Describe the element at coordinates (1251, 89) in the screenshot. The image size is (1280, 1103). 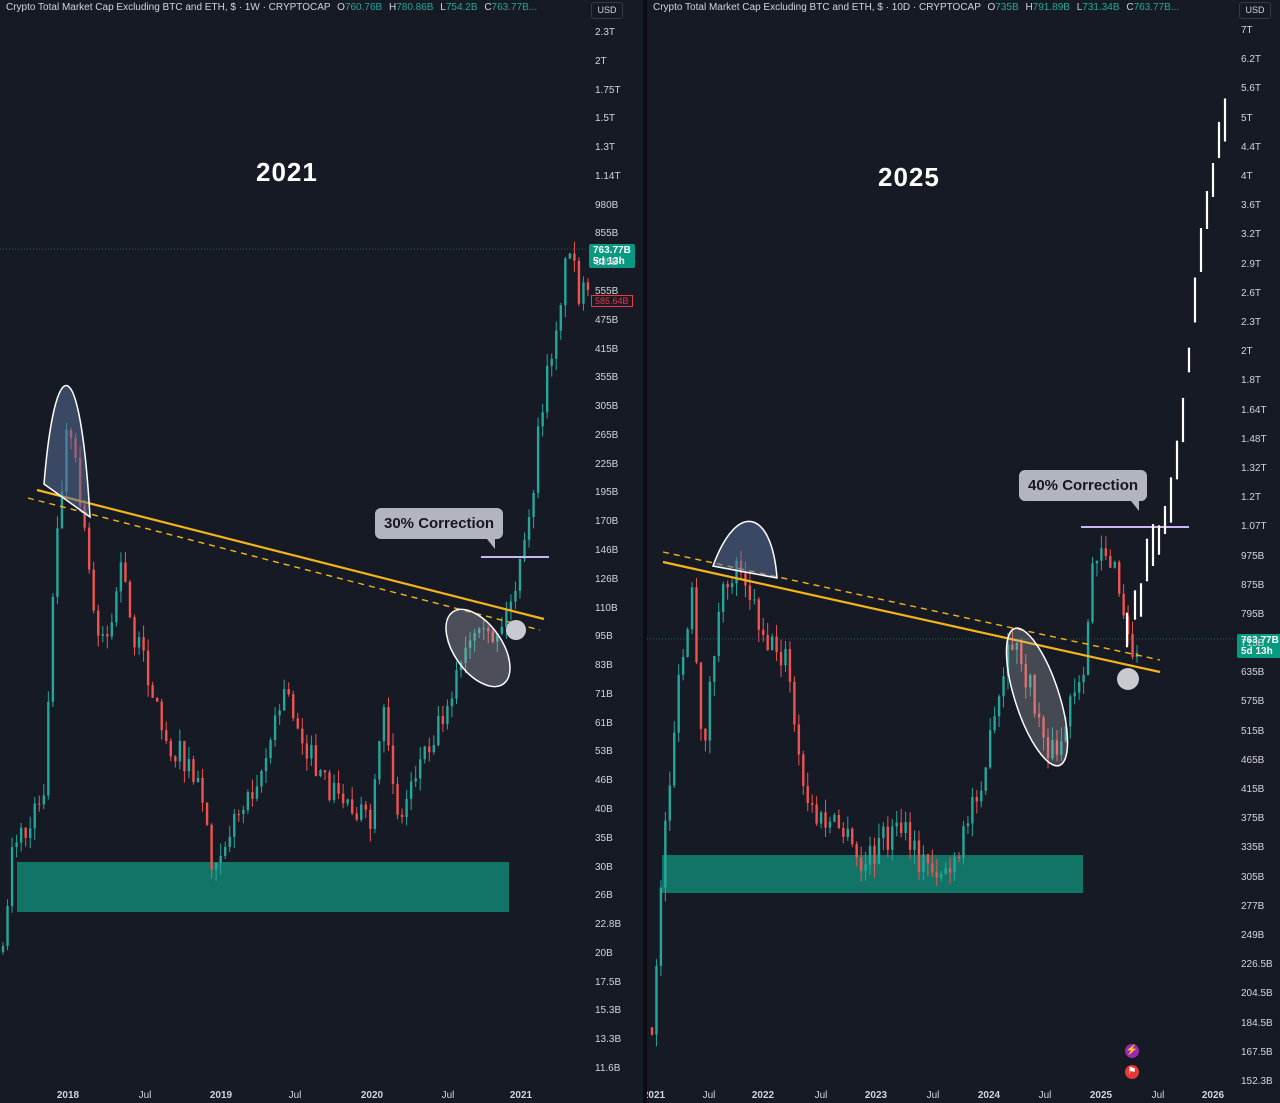
I see `y-tick-label: 5.6T` at that location.